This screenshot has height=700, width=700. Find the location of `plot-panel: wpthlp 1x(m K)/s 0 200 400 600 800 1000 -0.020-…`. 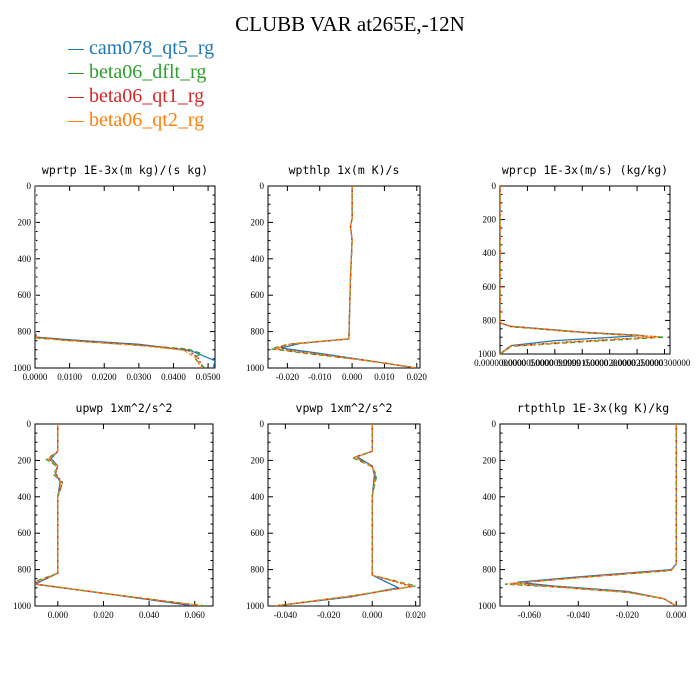

plot-panel: wpthlp 1x(m K)/s 0 200 400 600 800 1000 -0.020-… is located at coordinates (336, 272).